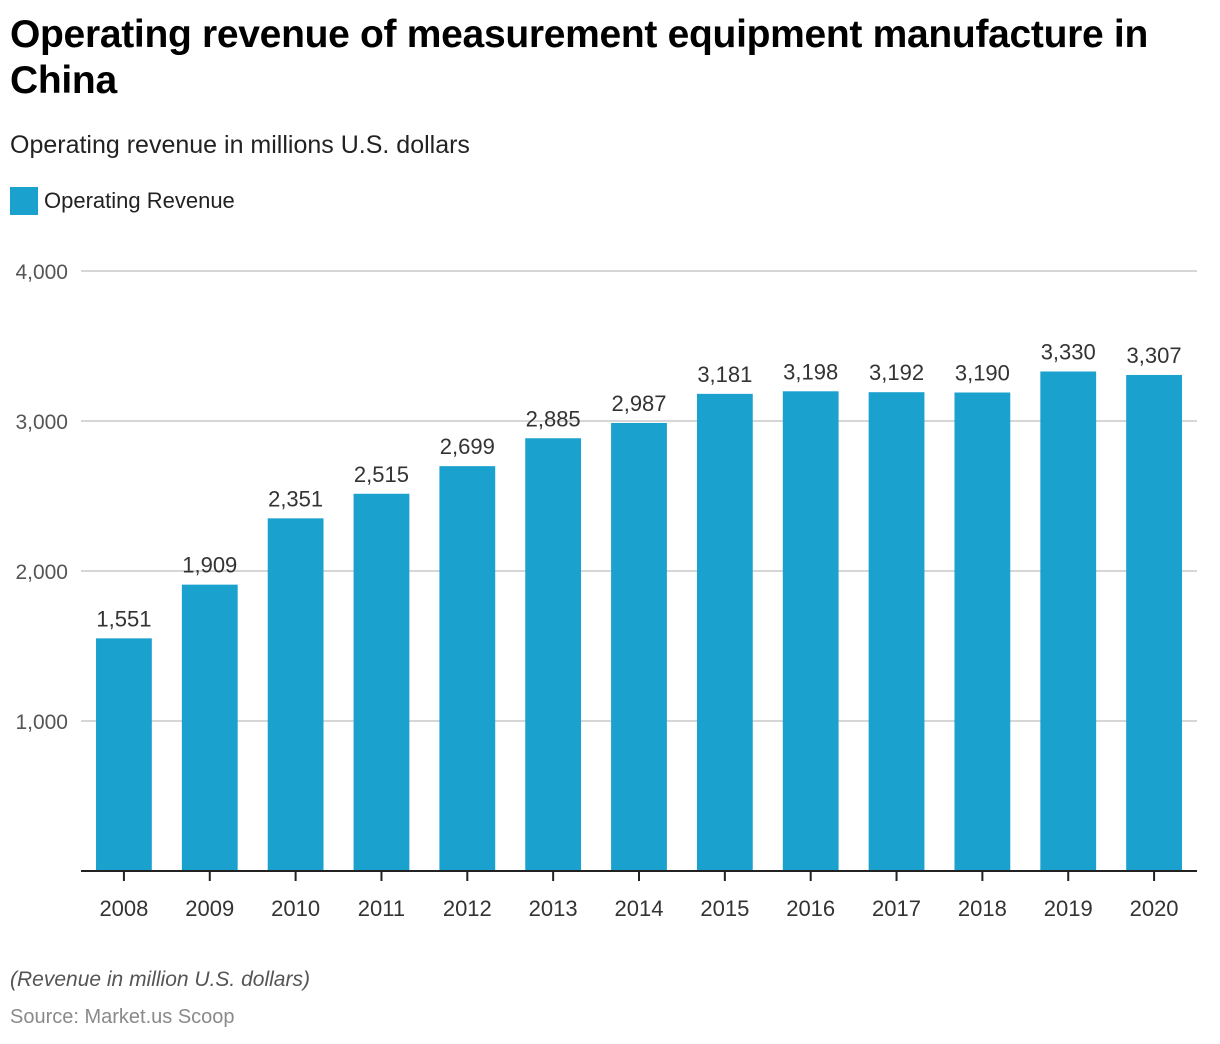  What do you see at coordinates (467, 446) in the screenshot?
I see `data-label-2012: 2,699` at bounding box center [467, 446].